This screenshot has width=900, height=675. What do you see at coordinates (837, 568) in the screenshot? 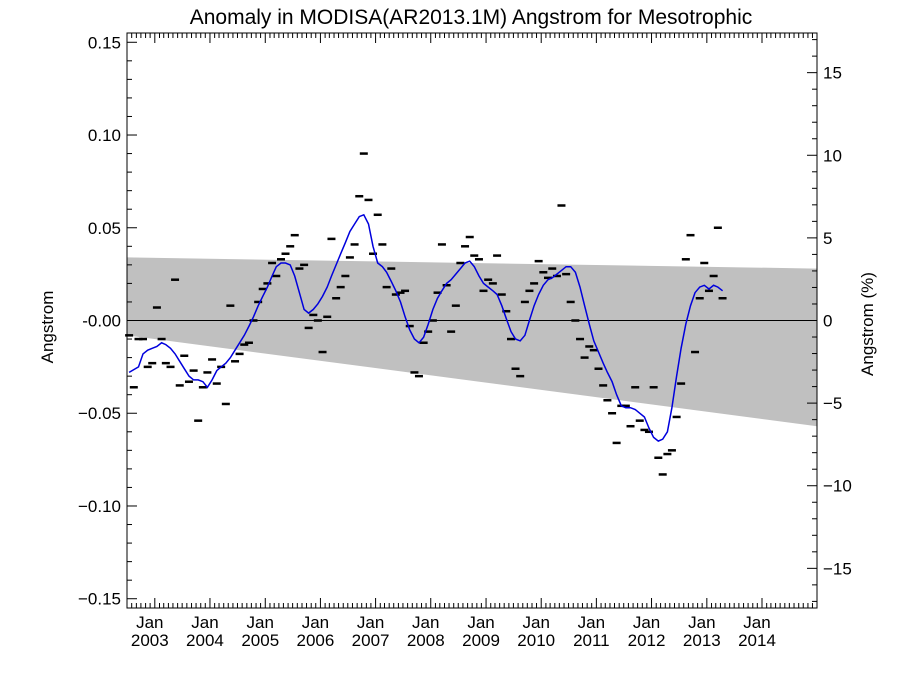
I see `y-right-tick-label: −15` at bounding box center [837, 568].